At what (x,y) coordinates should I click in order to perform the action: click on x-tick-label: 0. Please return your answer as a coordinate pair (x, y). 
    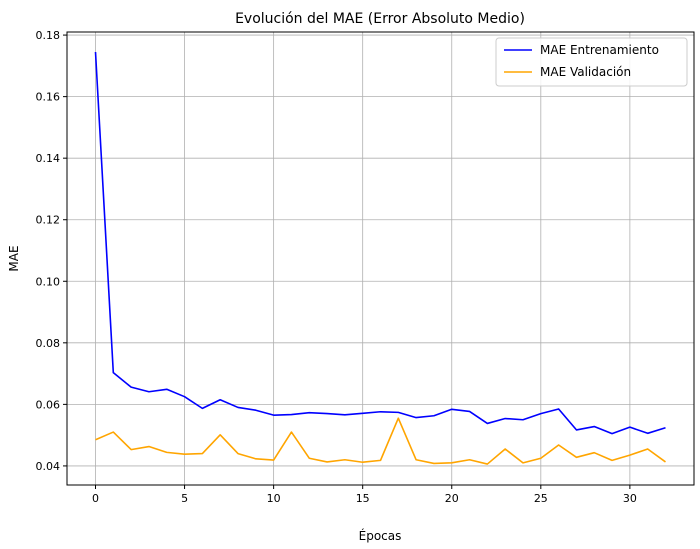
    Looking at the image, I should click on (95, 498).